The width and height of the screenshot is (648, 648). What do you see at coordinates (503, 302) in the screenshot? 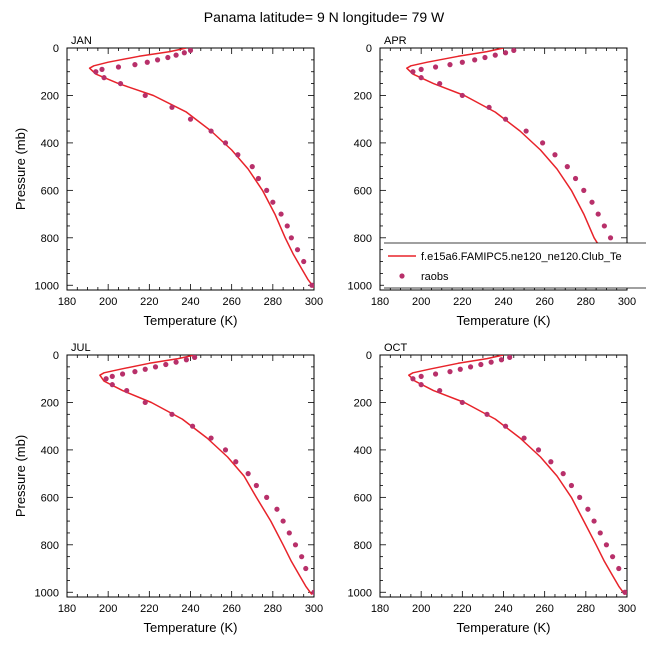
I see `x-tick-label: 240` at bounding box center [503, 302].